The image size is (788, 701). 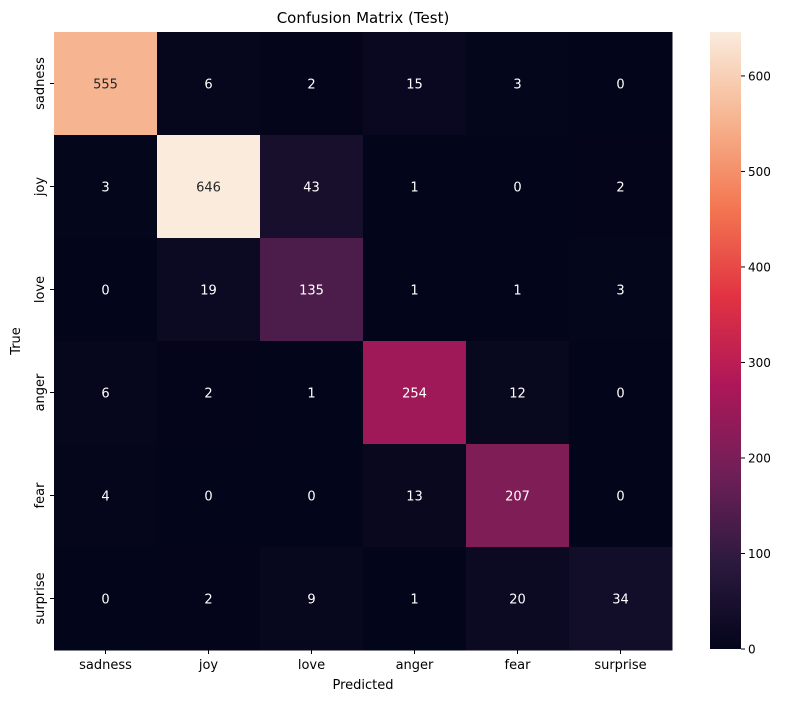 What do you see at coordinates (208, 665) in the screenshot?
I see `x-tick-label: joy` at bounding box center [208, 665].